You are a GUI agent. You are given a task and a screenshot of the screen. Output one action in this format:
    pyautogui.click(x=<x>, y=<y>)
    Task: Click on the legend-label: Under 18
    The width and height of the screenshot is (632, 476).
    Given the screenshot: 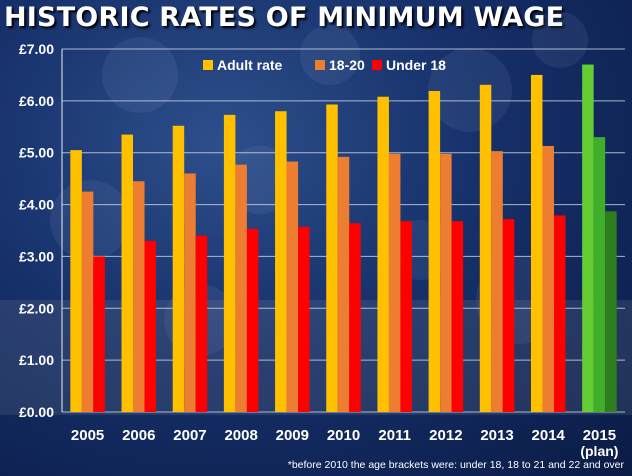 What is the action you would take?
    pyautogui.click(x=416, y=65)
    